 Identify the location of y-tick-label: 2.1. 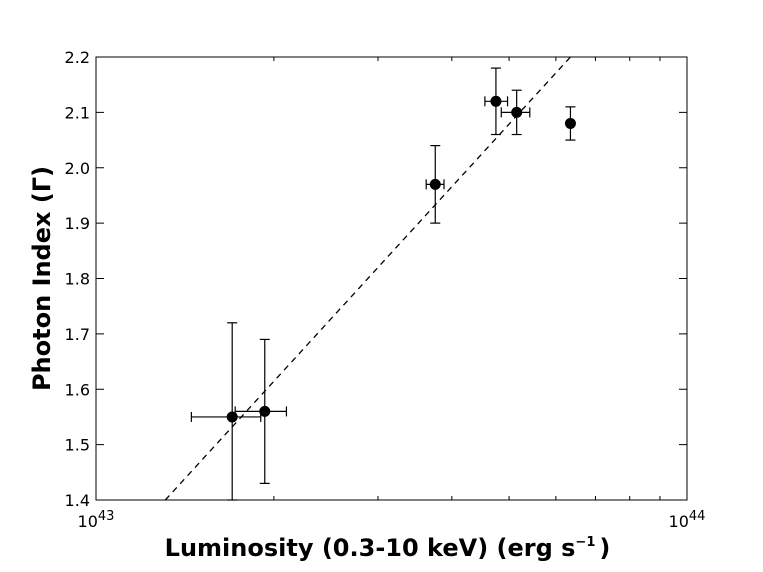
(77, 112).